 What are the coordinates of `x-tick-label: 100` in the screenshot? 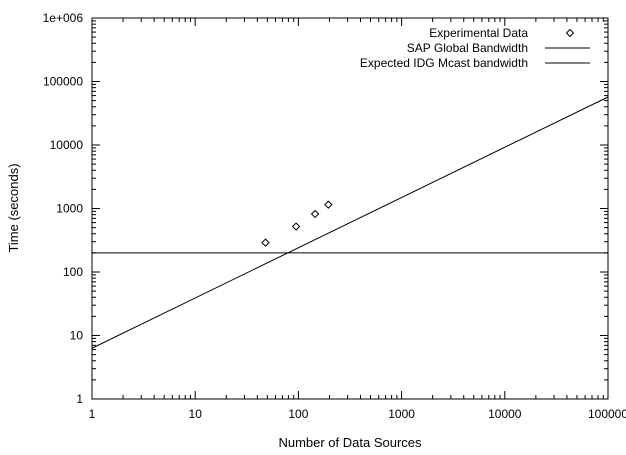 It's located at (298, 414).